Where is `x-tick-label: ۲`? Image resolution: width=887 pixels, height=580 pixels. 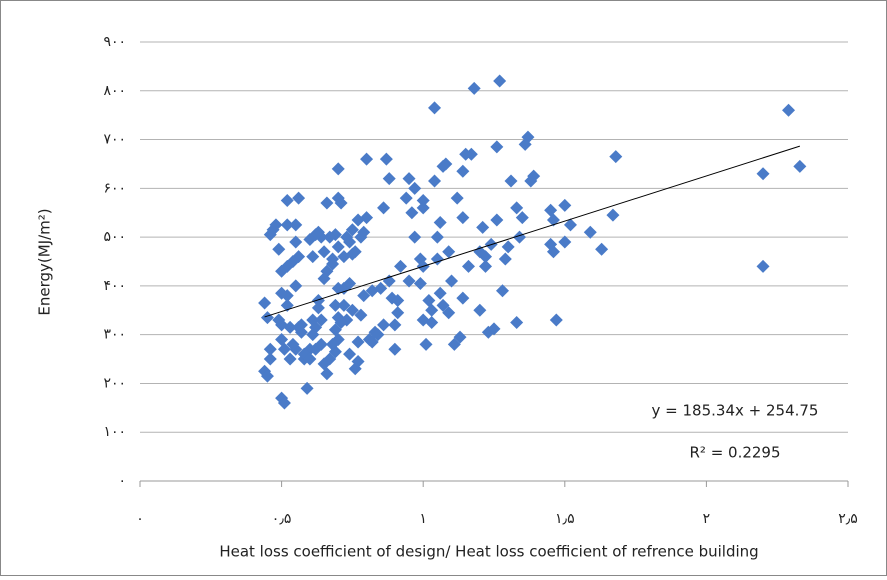
x-tick-label: ۲ is located at coordinates (707, 519).